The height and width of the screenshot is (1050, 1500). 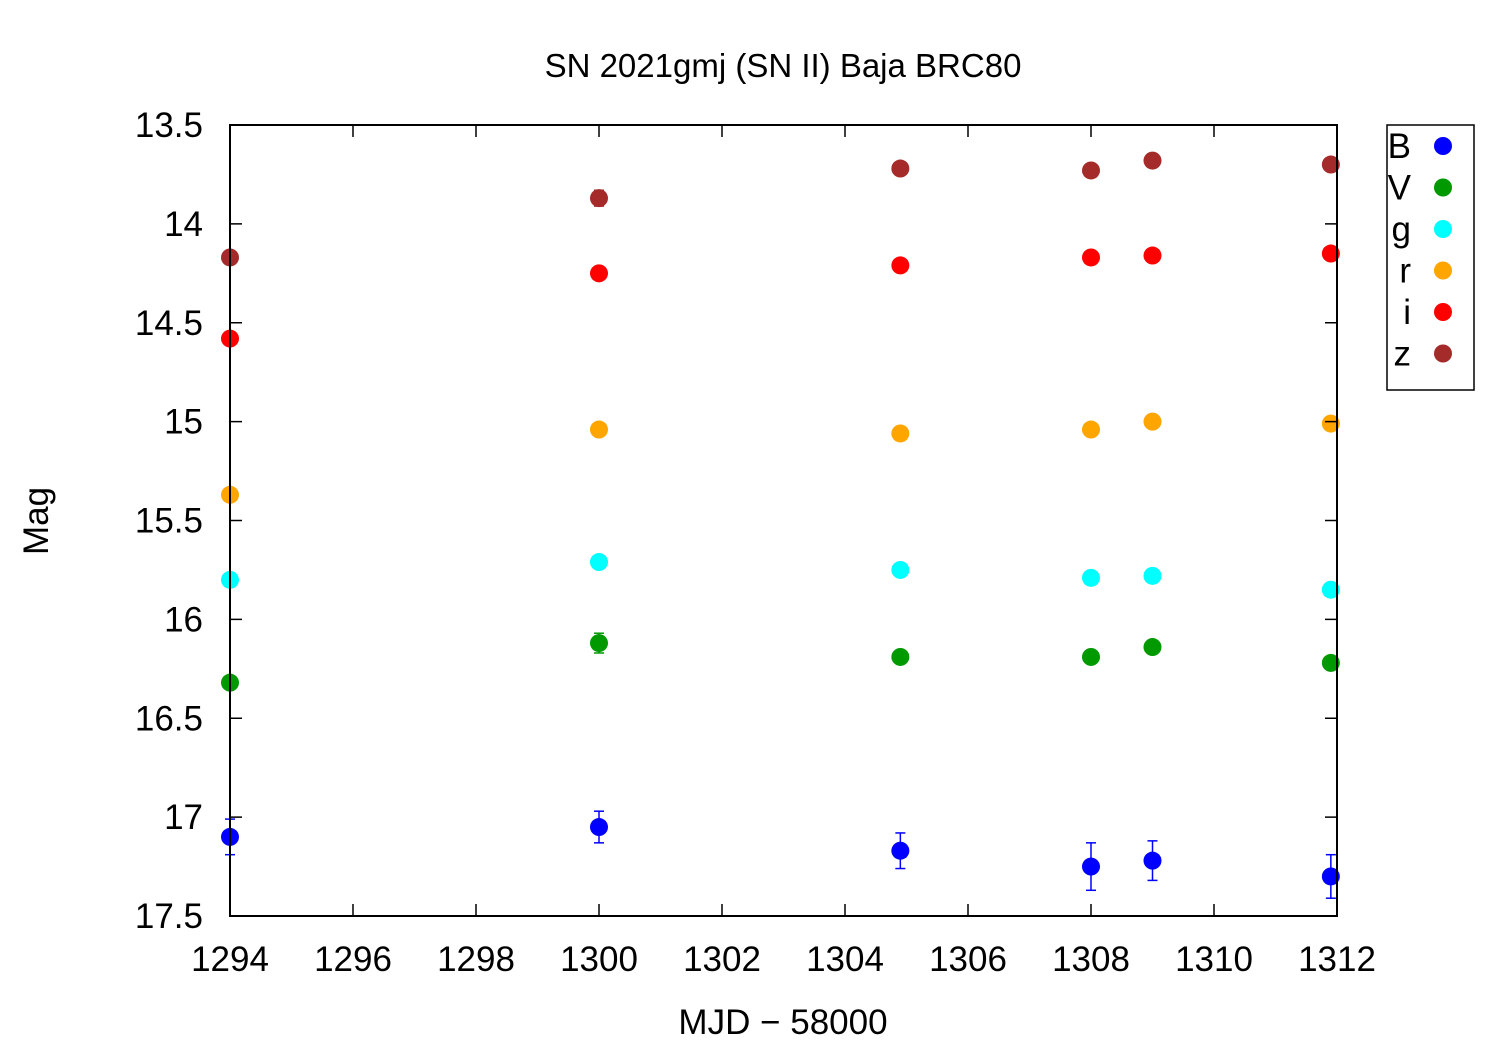 What do you see at coordinates (722, 959) in the screenshot?
I see `x-tick-label: 1302` at bounding box center [722, 959].